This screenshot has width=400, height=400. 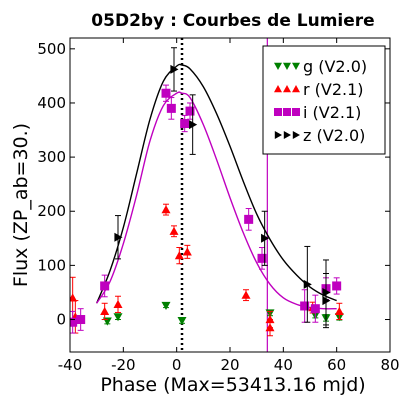 I want to click on legend-box, so click(x=324, y=100).